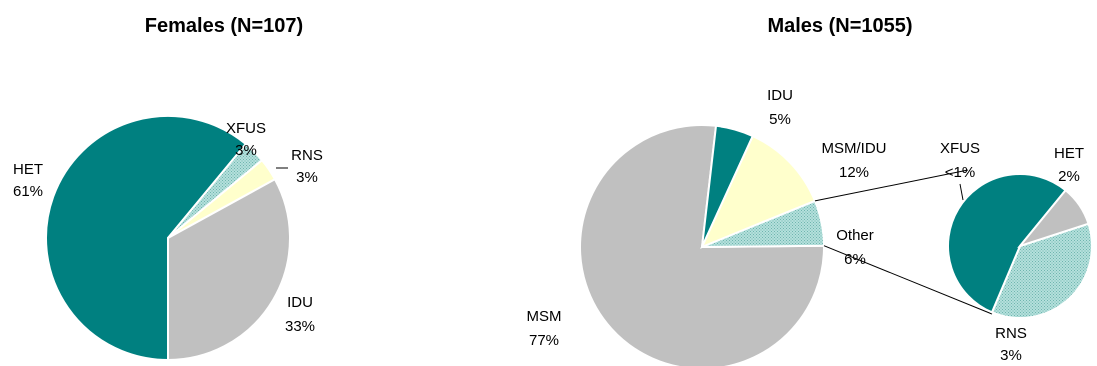  I want to click on slice-label-value: 12%, so click(854, 172).